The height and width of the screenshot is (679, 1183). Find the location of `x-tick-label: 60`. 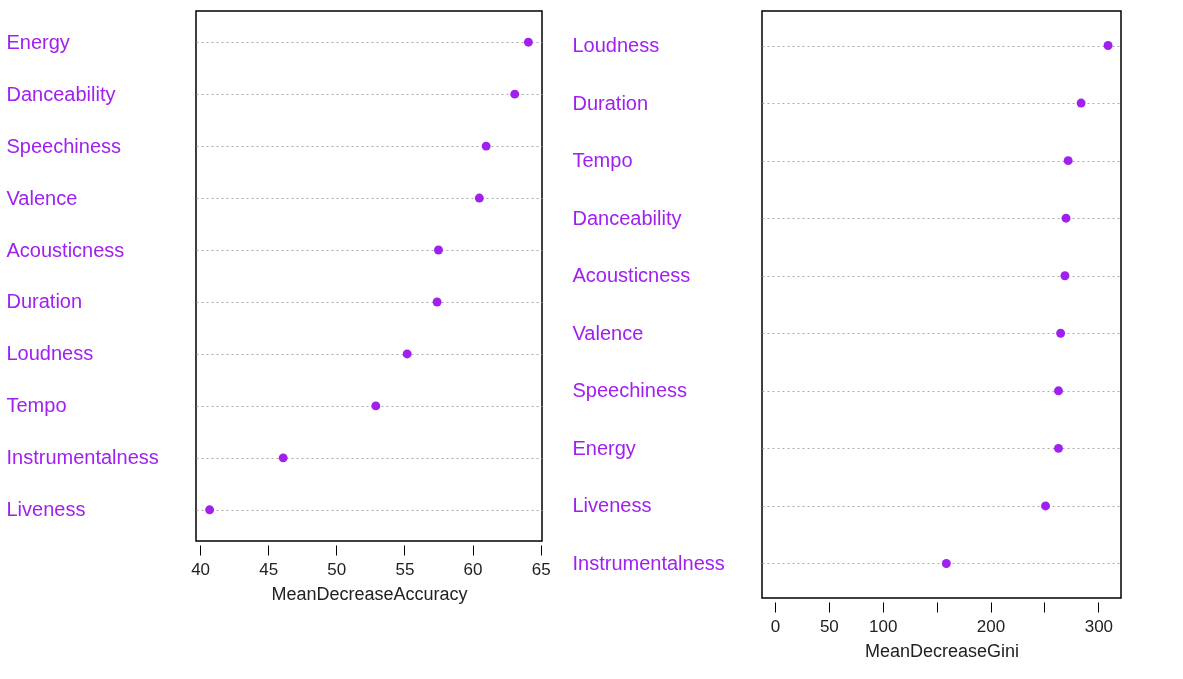

x-tick-label: 60 is located at coordinates (473, 569).